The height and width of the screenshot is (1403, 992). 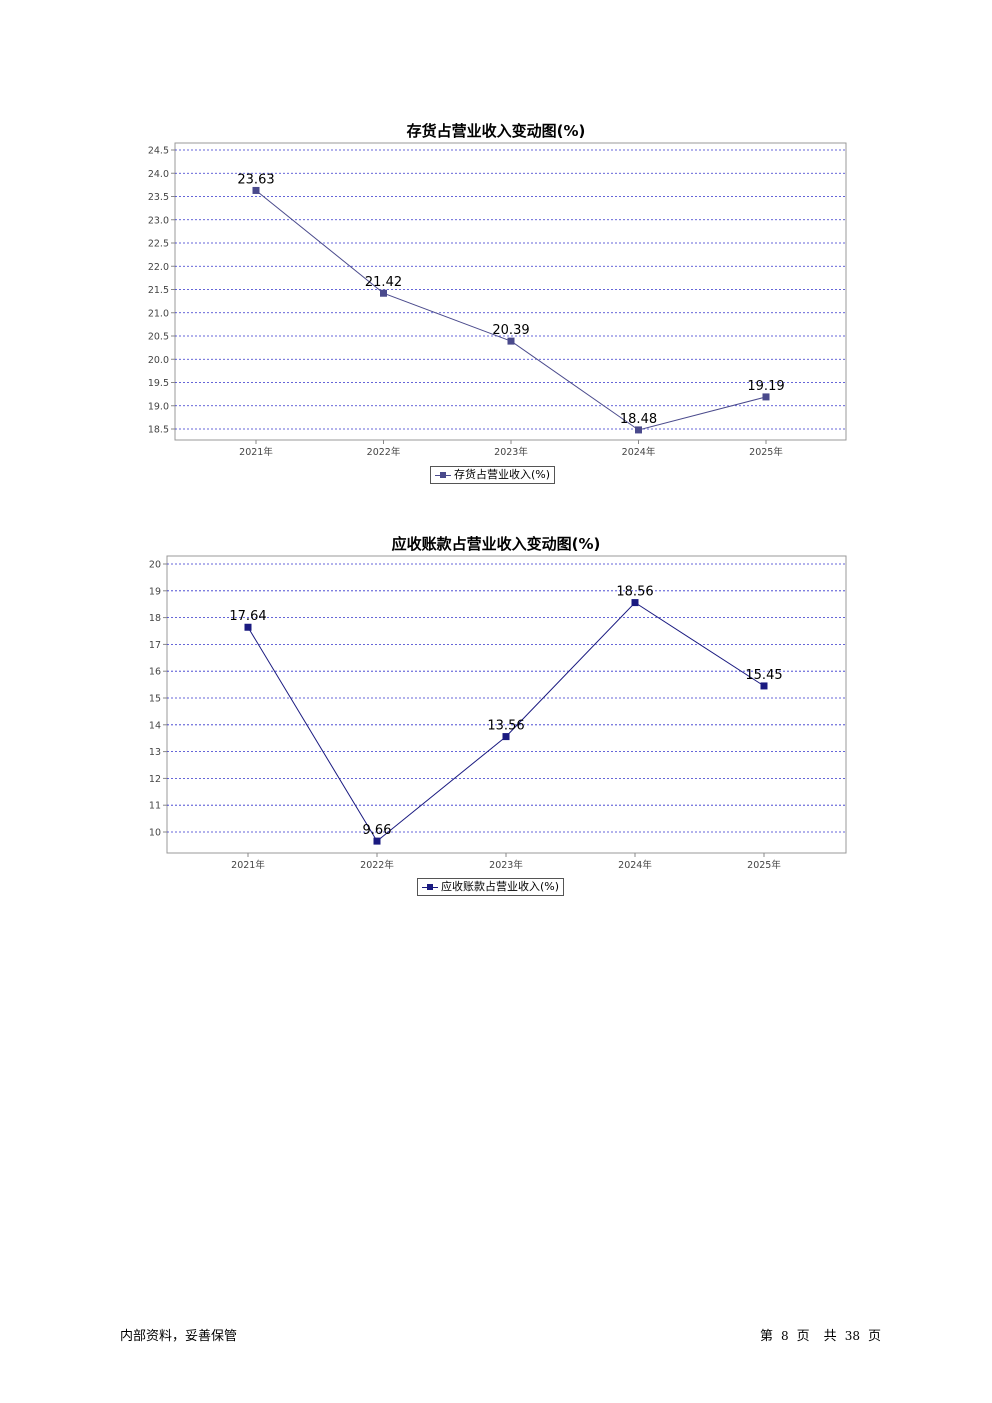 What do you see at coordinates (634, 592) in the screenshot?
I see `data-label: 18.56` at bounding box center [634, 592].